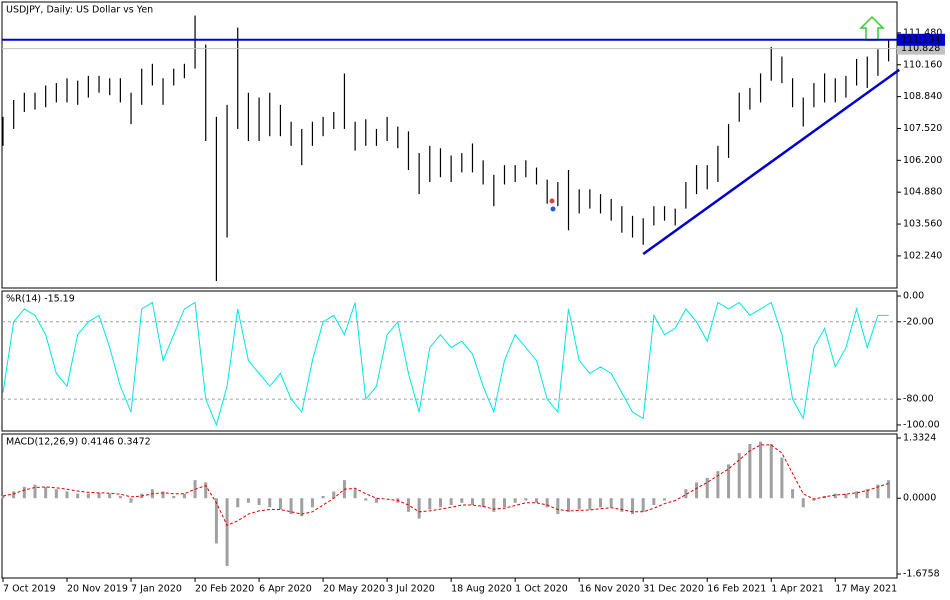 This screenshot has width=950, height=600. What do you see at coordinates (541, 589) in the screenshot?
I see `x-tick-label: 1 Oct 2020` at bounding box center [541, 589].